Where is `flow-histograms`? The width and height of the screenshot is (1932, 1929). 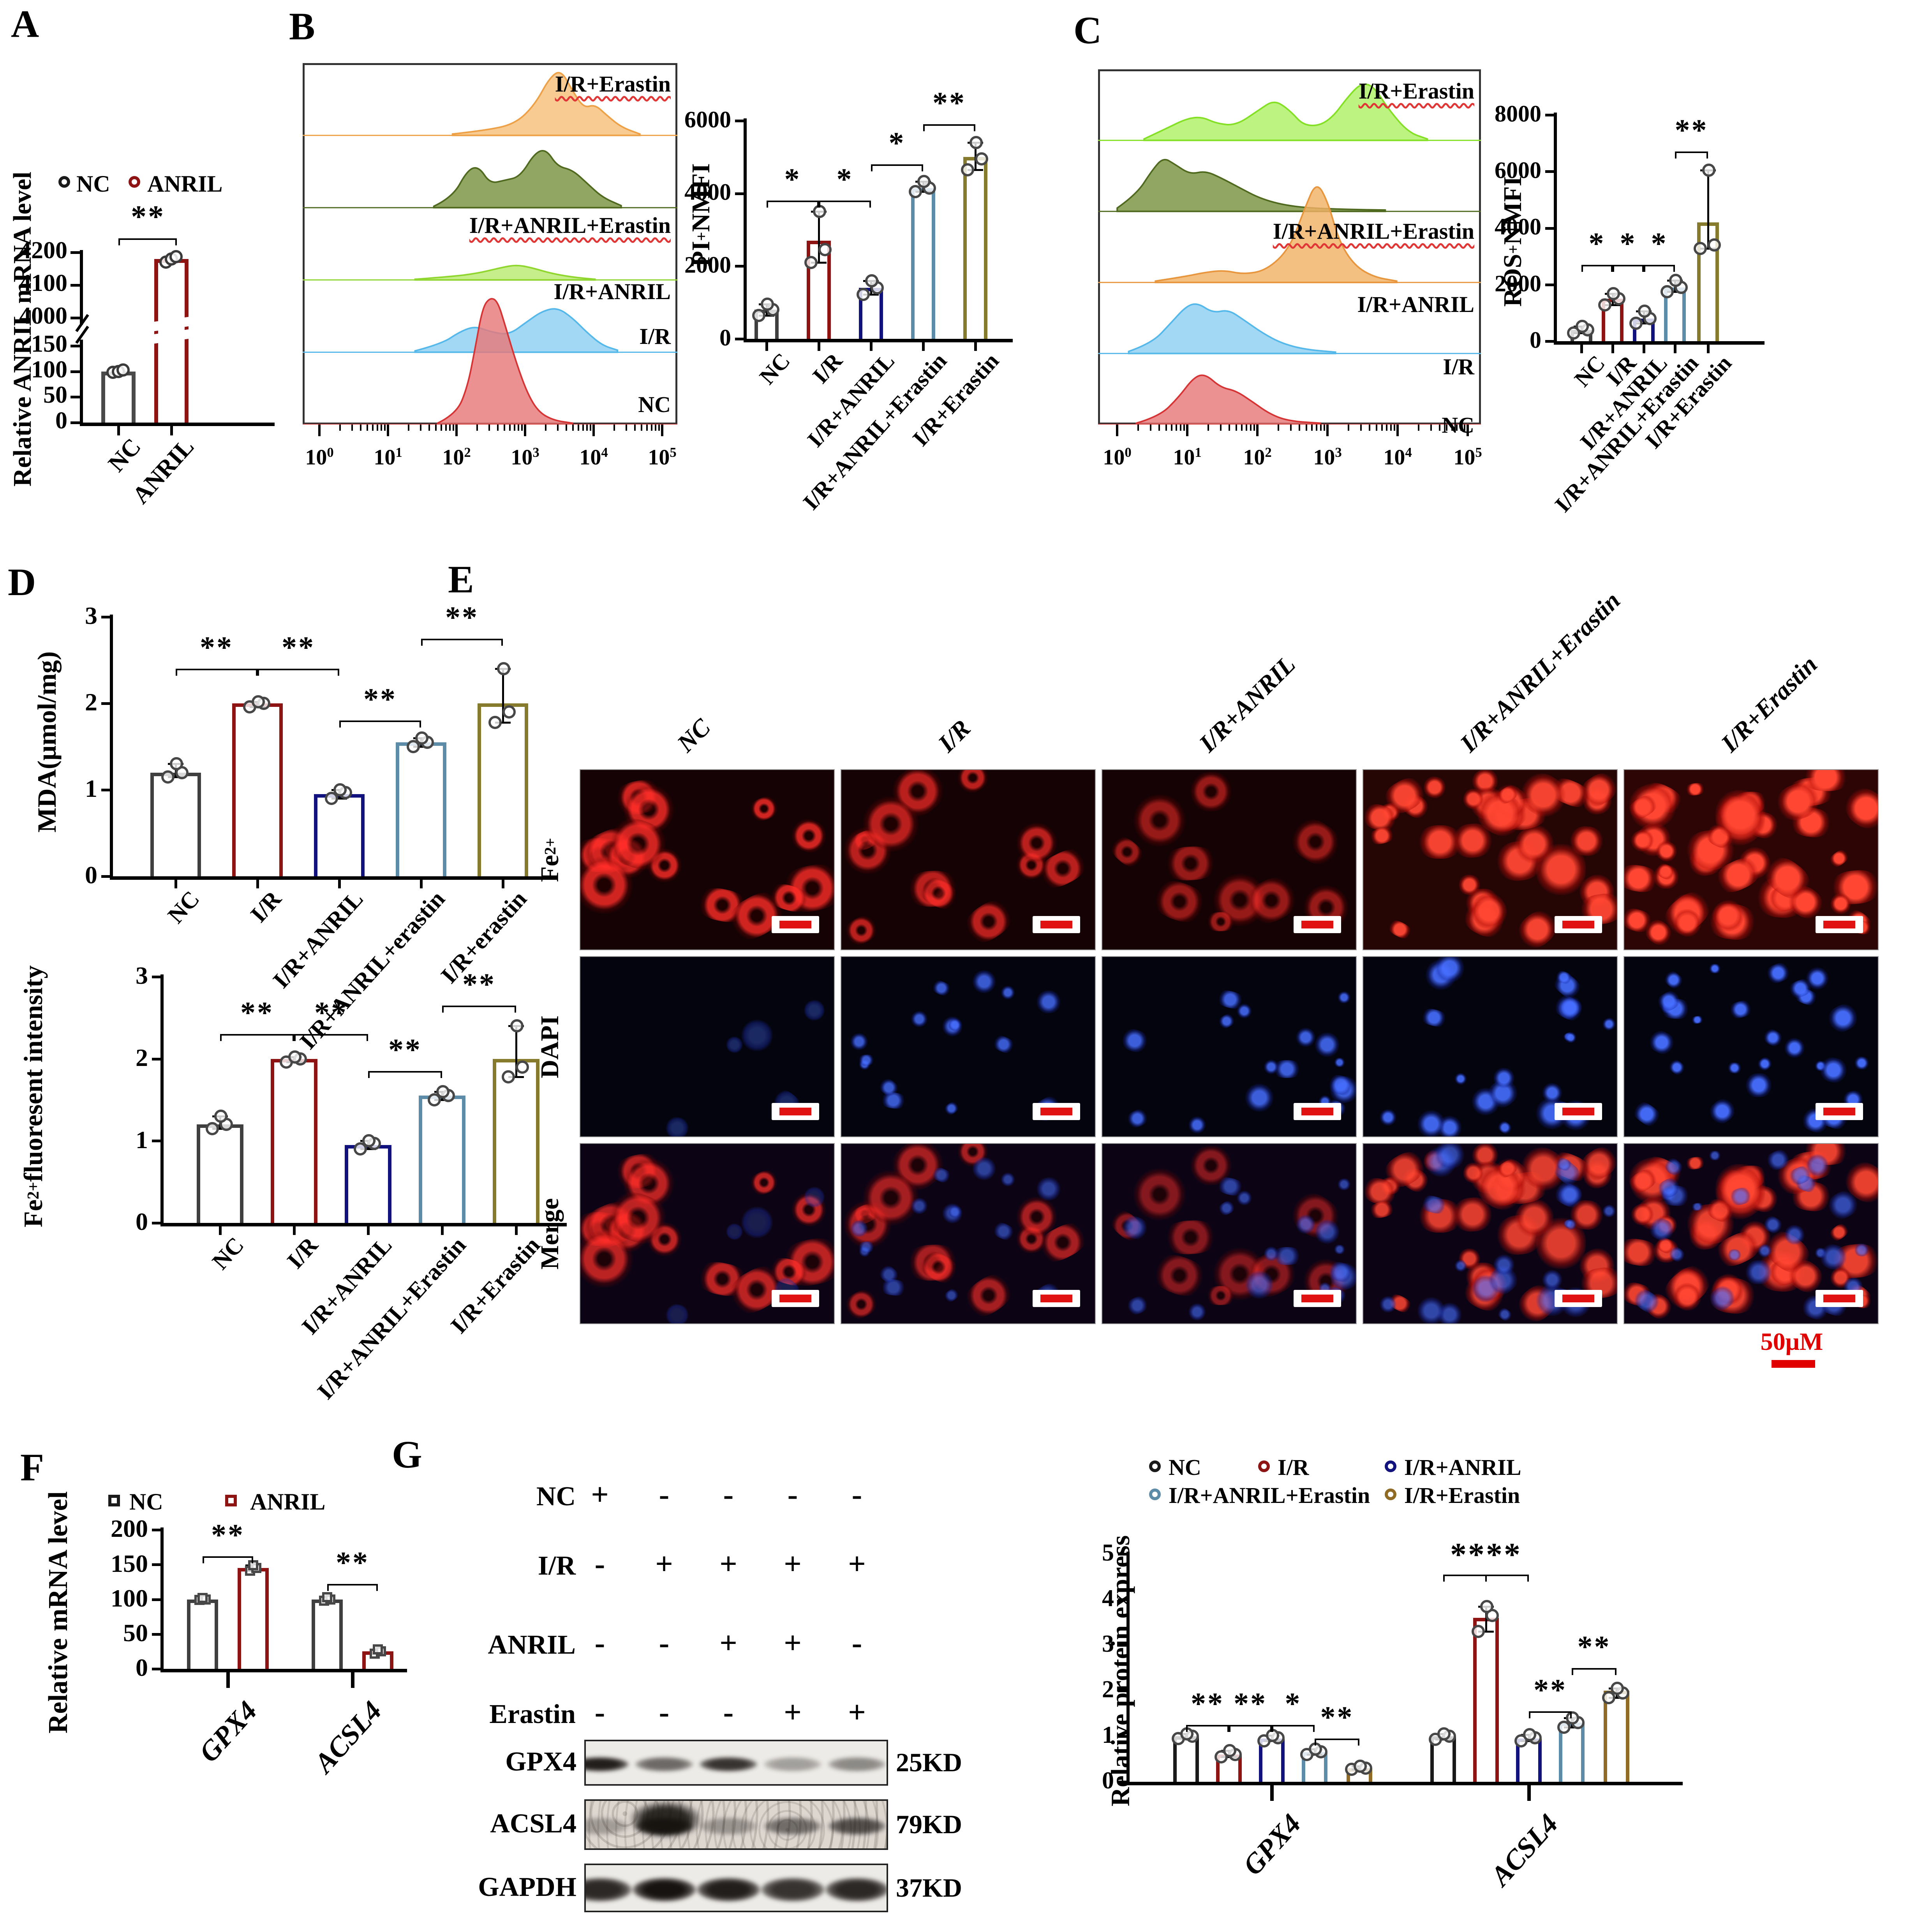 flow-histograms is located at coordinates (1289, 254).